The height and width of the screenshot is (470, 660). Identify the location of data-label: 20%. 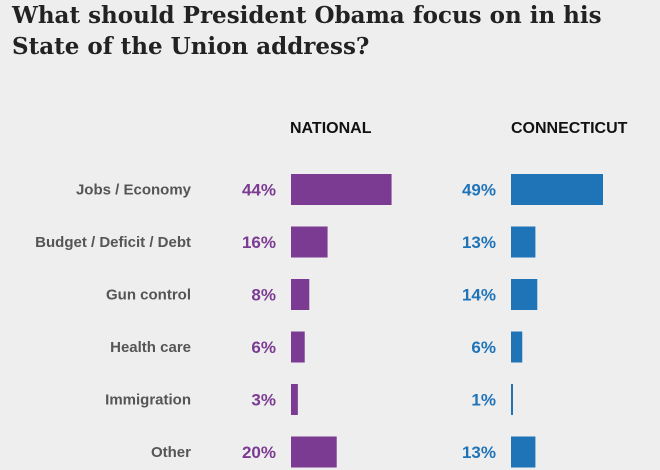
(259, 452).